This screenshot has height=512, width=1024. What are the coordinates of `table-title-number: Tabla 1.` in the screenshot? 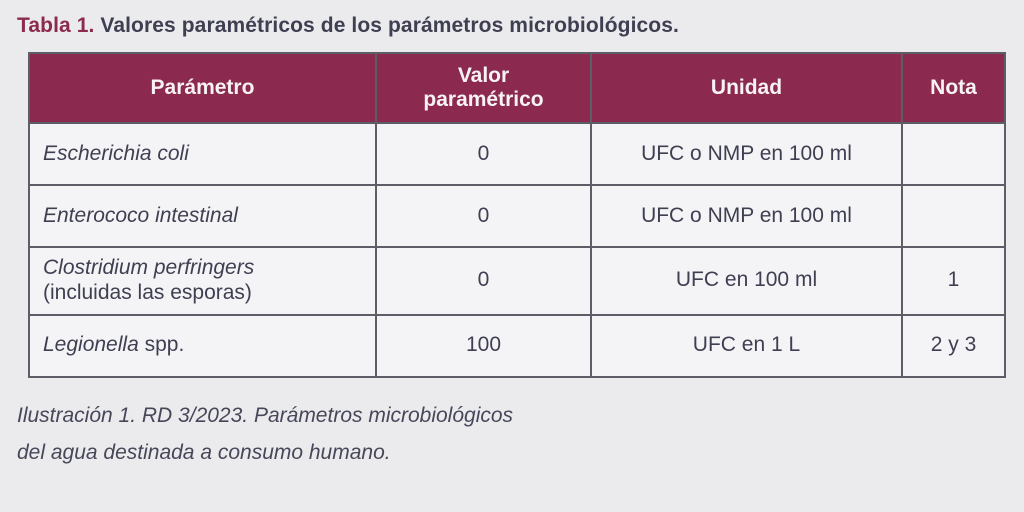 It's located at (56, 25).